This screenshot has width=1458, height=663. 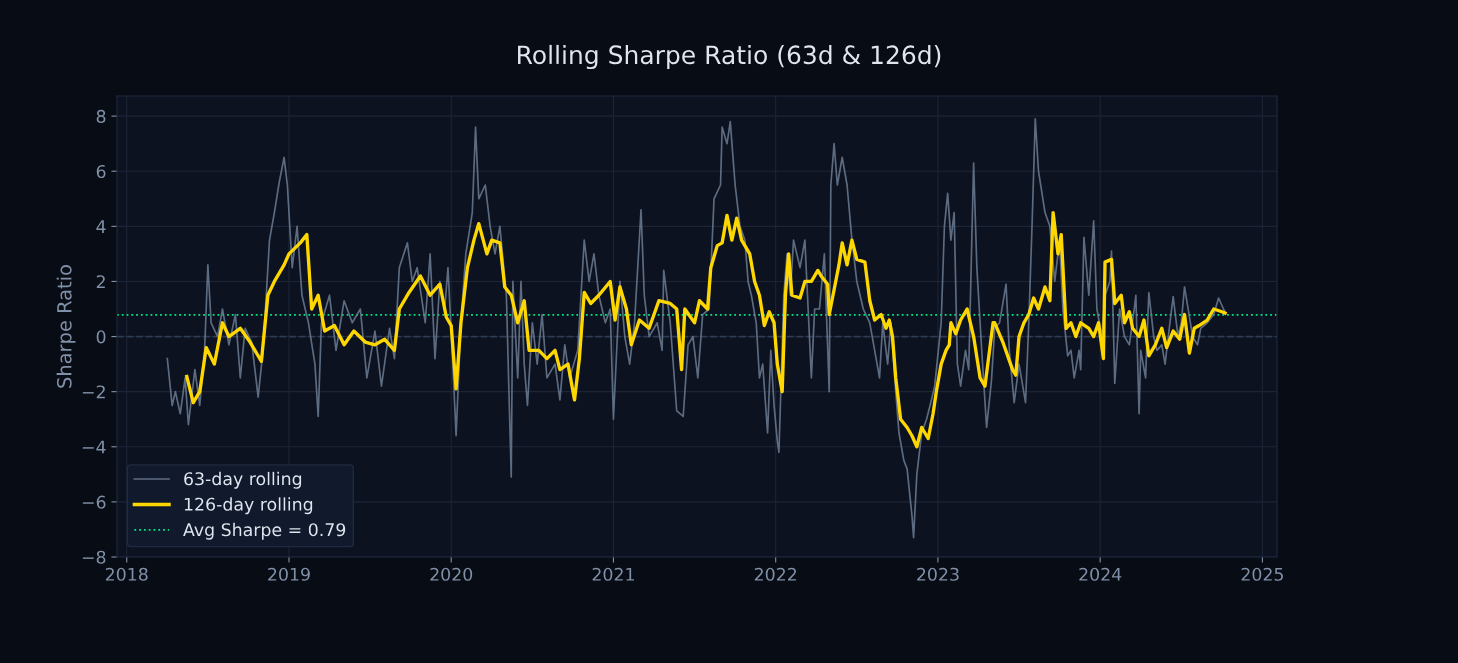 I want to click on legend-label: Avg Sharpe = 0.79, so click(x=264, y=531).